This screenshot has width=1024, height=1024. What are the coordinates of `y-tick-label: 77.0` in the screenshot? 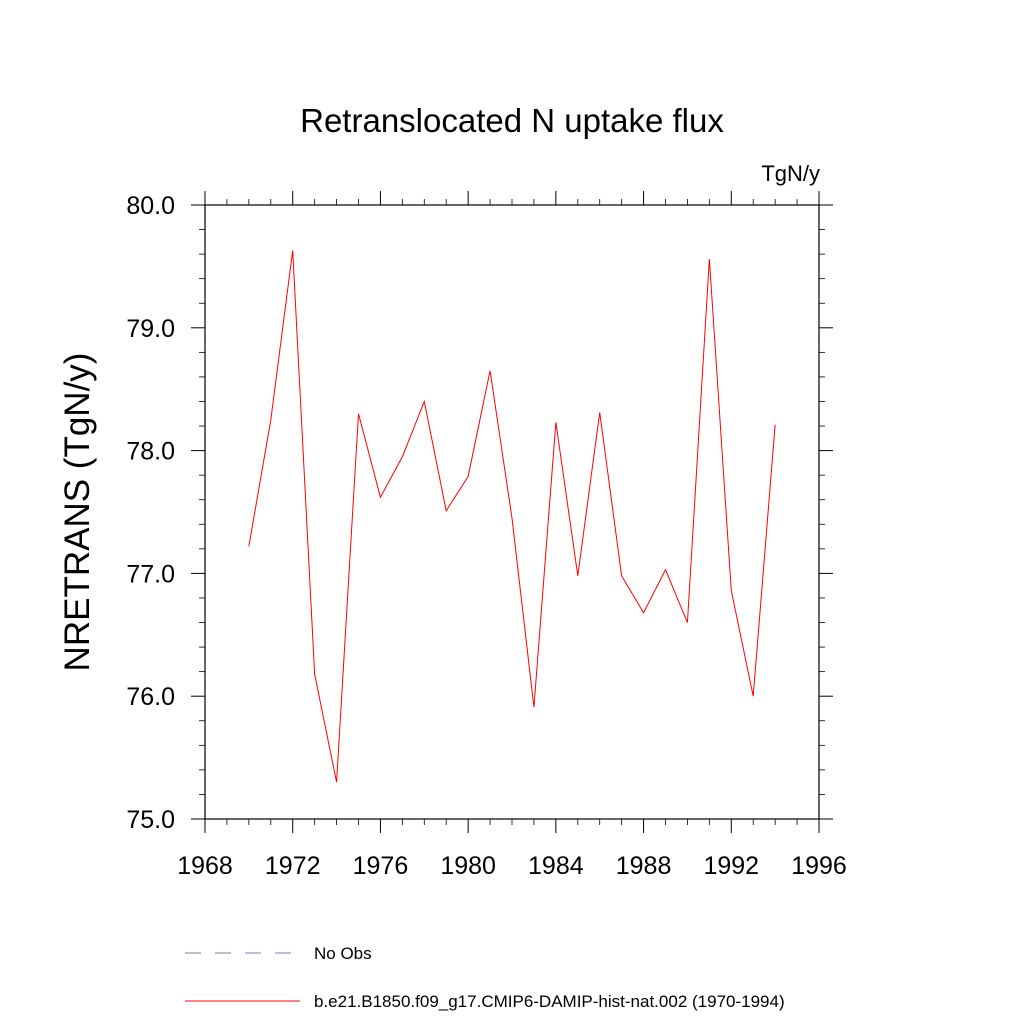 It's located at (150, 574).